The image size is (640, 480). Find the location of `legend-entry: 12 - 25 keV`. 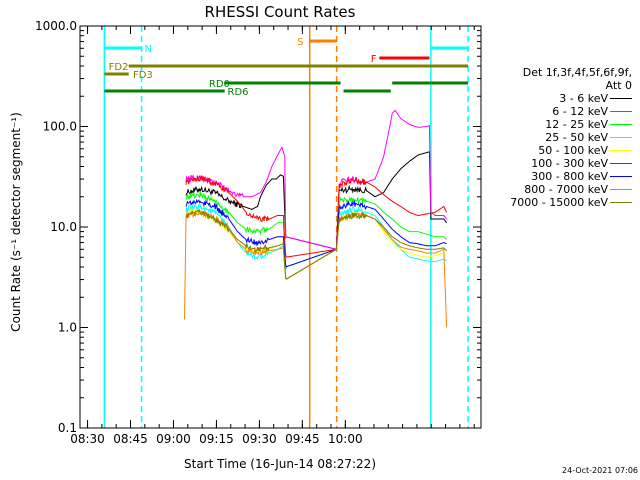

legend-entry: 12 - 25 keV is located at coordinates (561, 124).